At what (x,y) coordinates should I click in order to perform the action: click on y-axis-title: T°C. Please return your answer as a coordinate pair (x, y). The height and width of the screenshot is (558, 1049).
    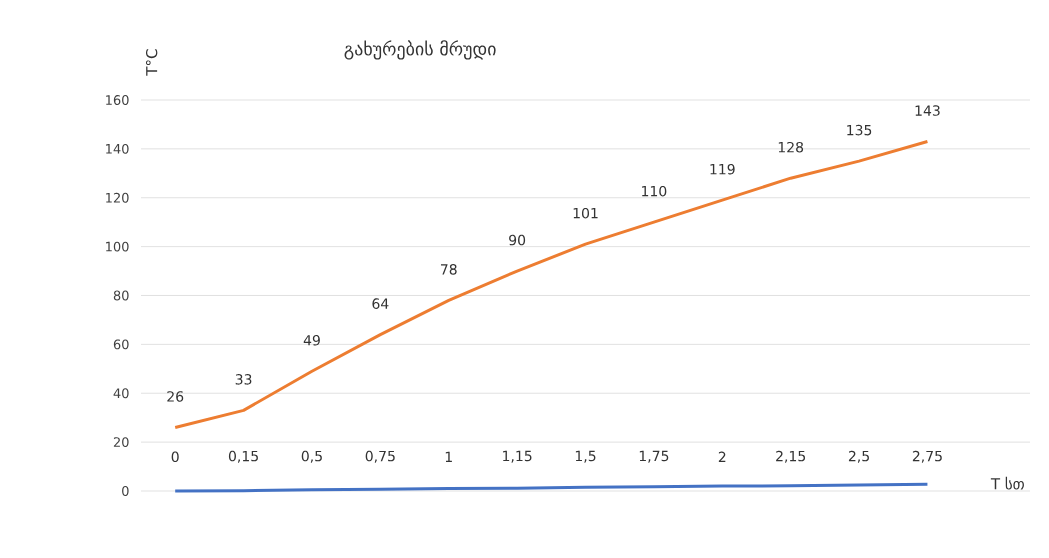
    Looking at the image, I should click on (151, 62).